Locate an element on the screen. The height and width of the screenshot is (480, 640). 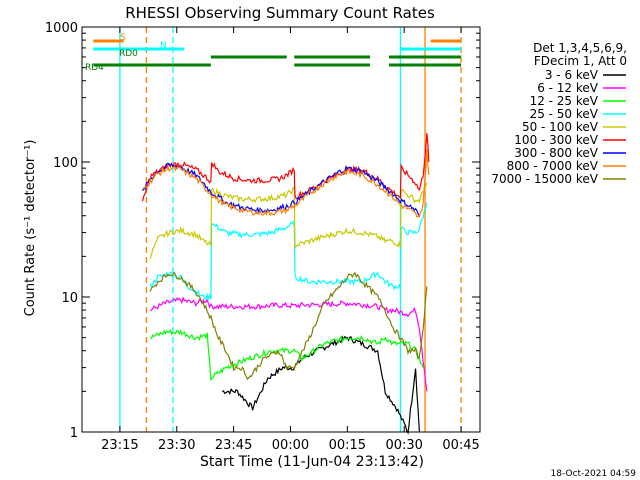
legend-label-1: 6 - 12 keV is located at coordinates (568, 88).